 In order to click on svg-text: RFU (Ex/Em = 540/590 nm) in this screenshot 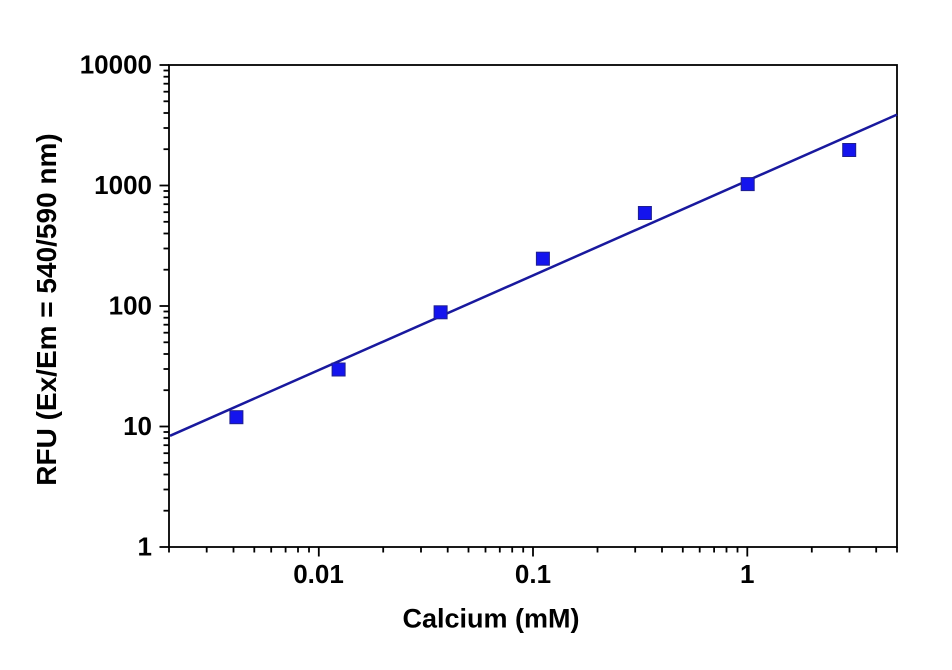, I will do `click(46, 309)`.